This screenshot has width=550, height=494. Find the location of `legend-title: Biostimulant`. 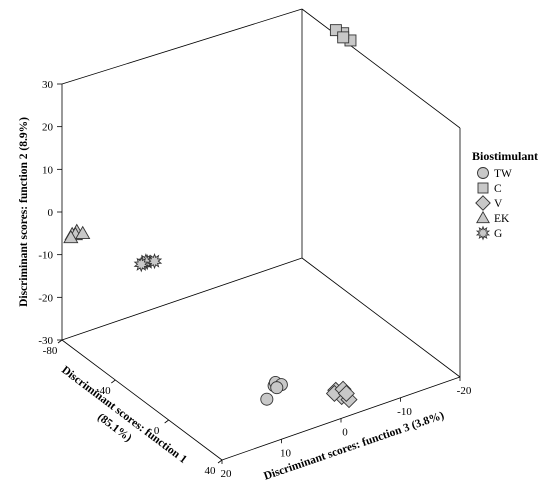

legend-title: Biostimulant is located at coordinates (505, 156).